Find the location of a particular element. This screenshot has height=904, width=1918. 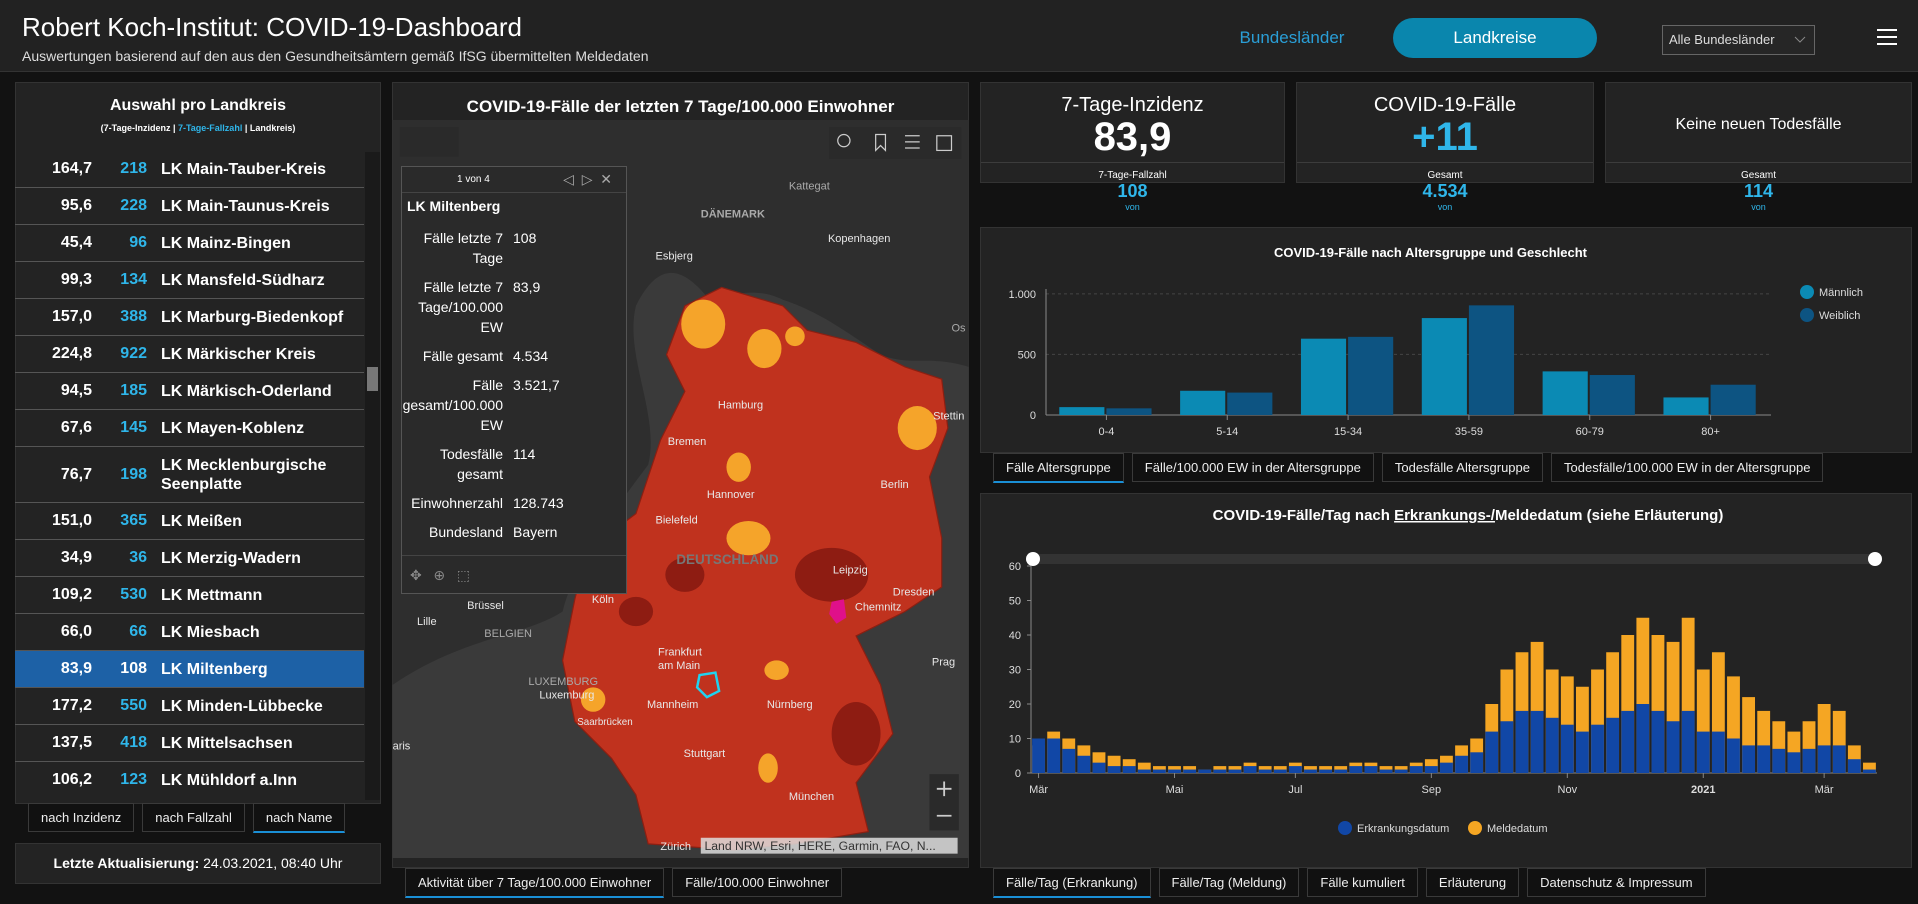

case-count: 228 is located at coordinates (133, 205).